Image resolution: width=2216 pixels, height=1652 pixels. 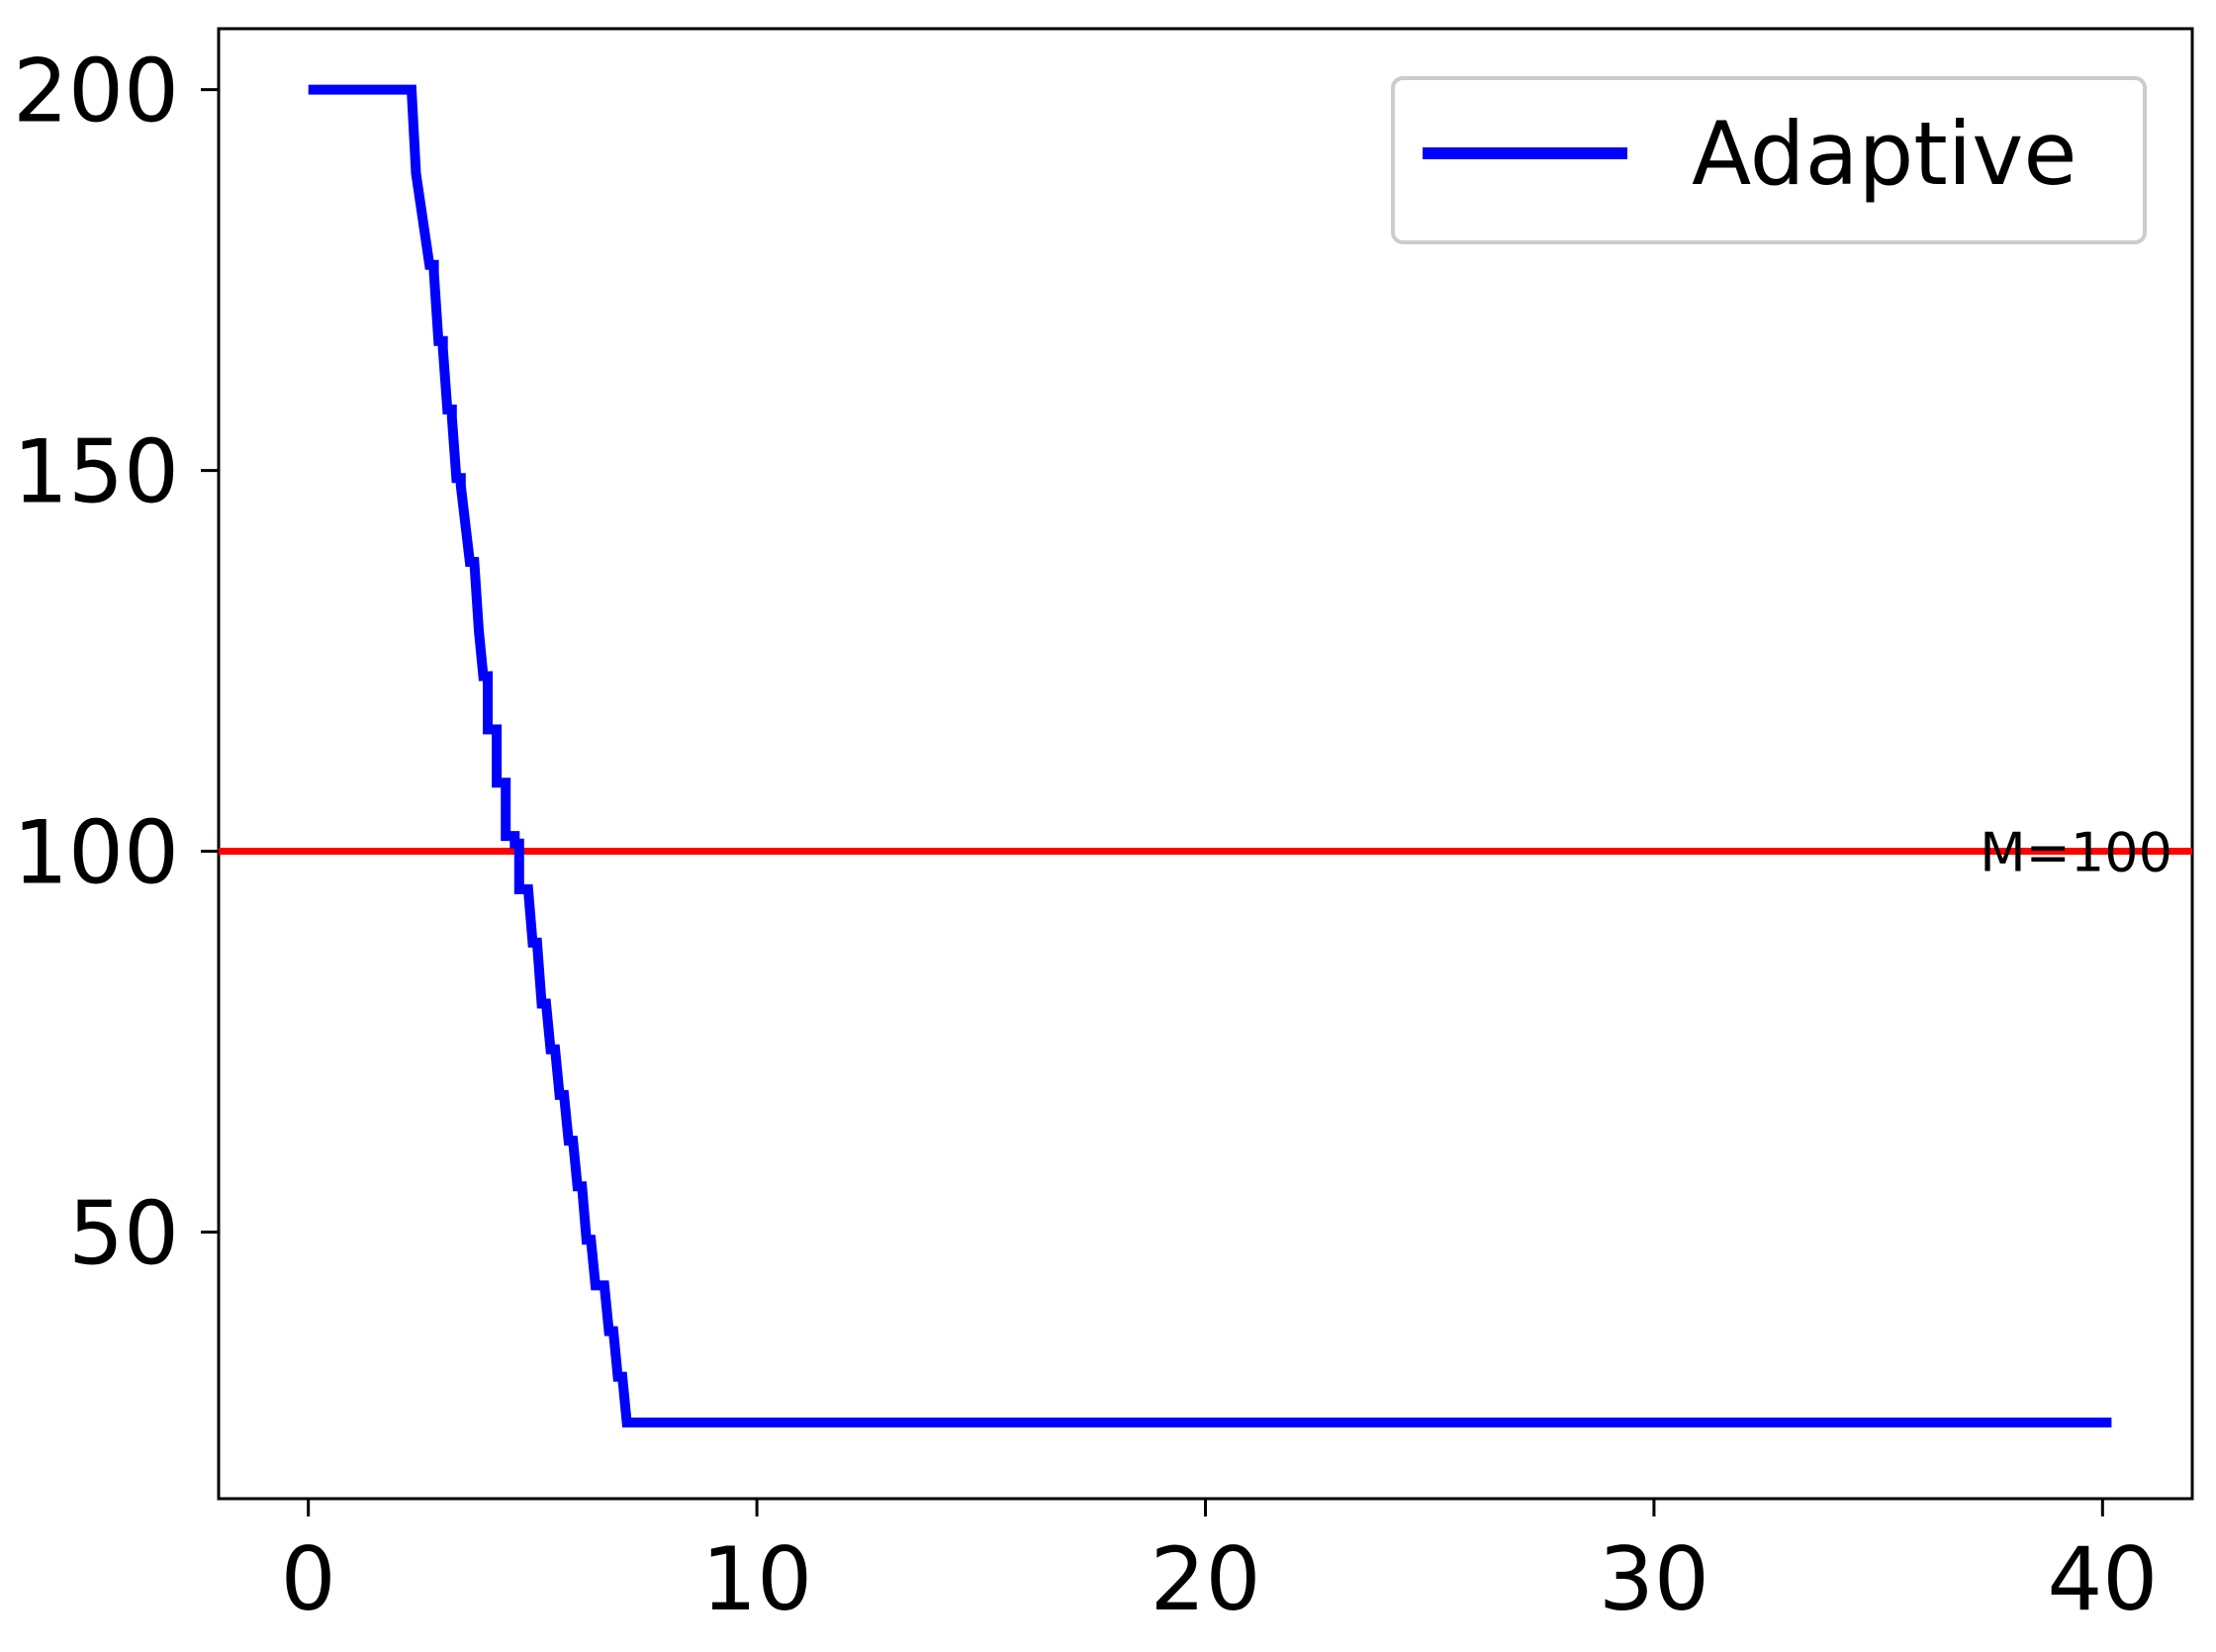 What do you see at coordinates (1884, 154) in the screenshot?
I see `legend-label-adaptive: Adaptive` at bounding box center [1884, 154].